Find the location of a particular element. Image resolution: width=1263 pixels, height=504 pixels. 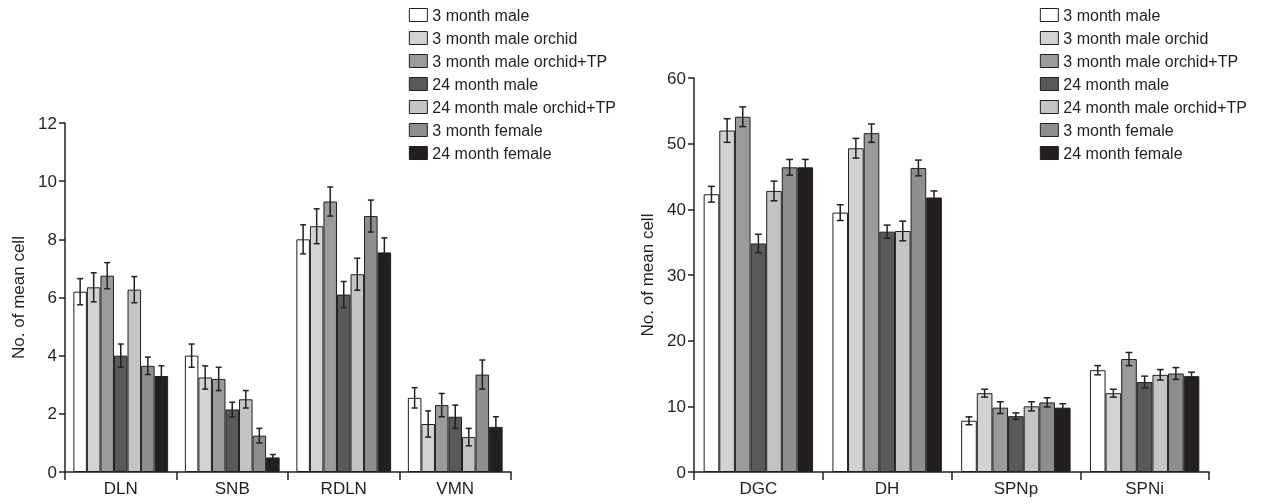

y-tick-label: 30 is located at coordinates (676, 275).